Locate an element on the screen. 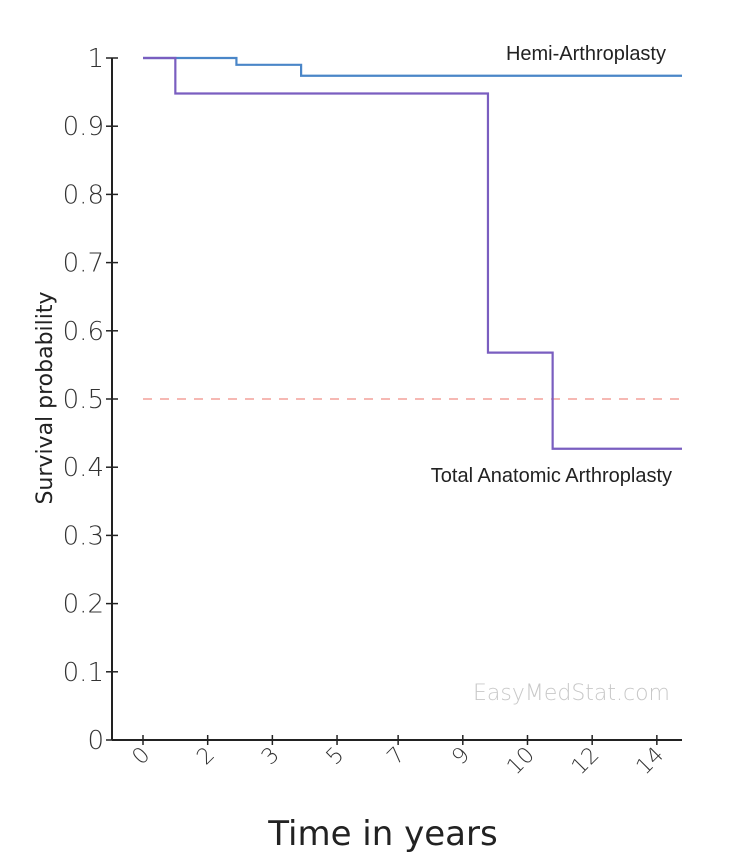 Image resolution: width=752 pixels, height=862 pixels. series-label-hemi-arthroplasty: Hemi-Arthroplasty is located at coordinates (586, 54).